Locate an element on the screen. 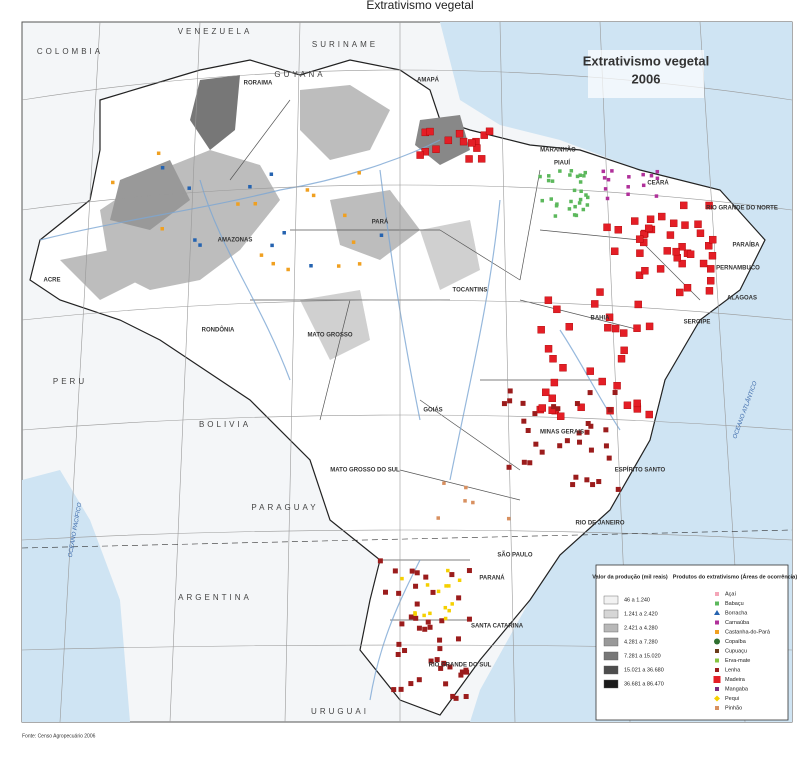 Image resolution: width=800 pixels, height=759 pixels. legend-label: Erva-mate is located at coordinates (737, 661).